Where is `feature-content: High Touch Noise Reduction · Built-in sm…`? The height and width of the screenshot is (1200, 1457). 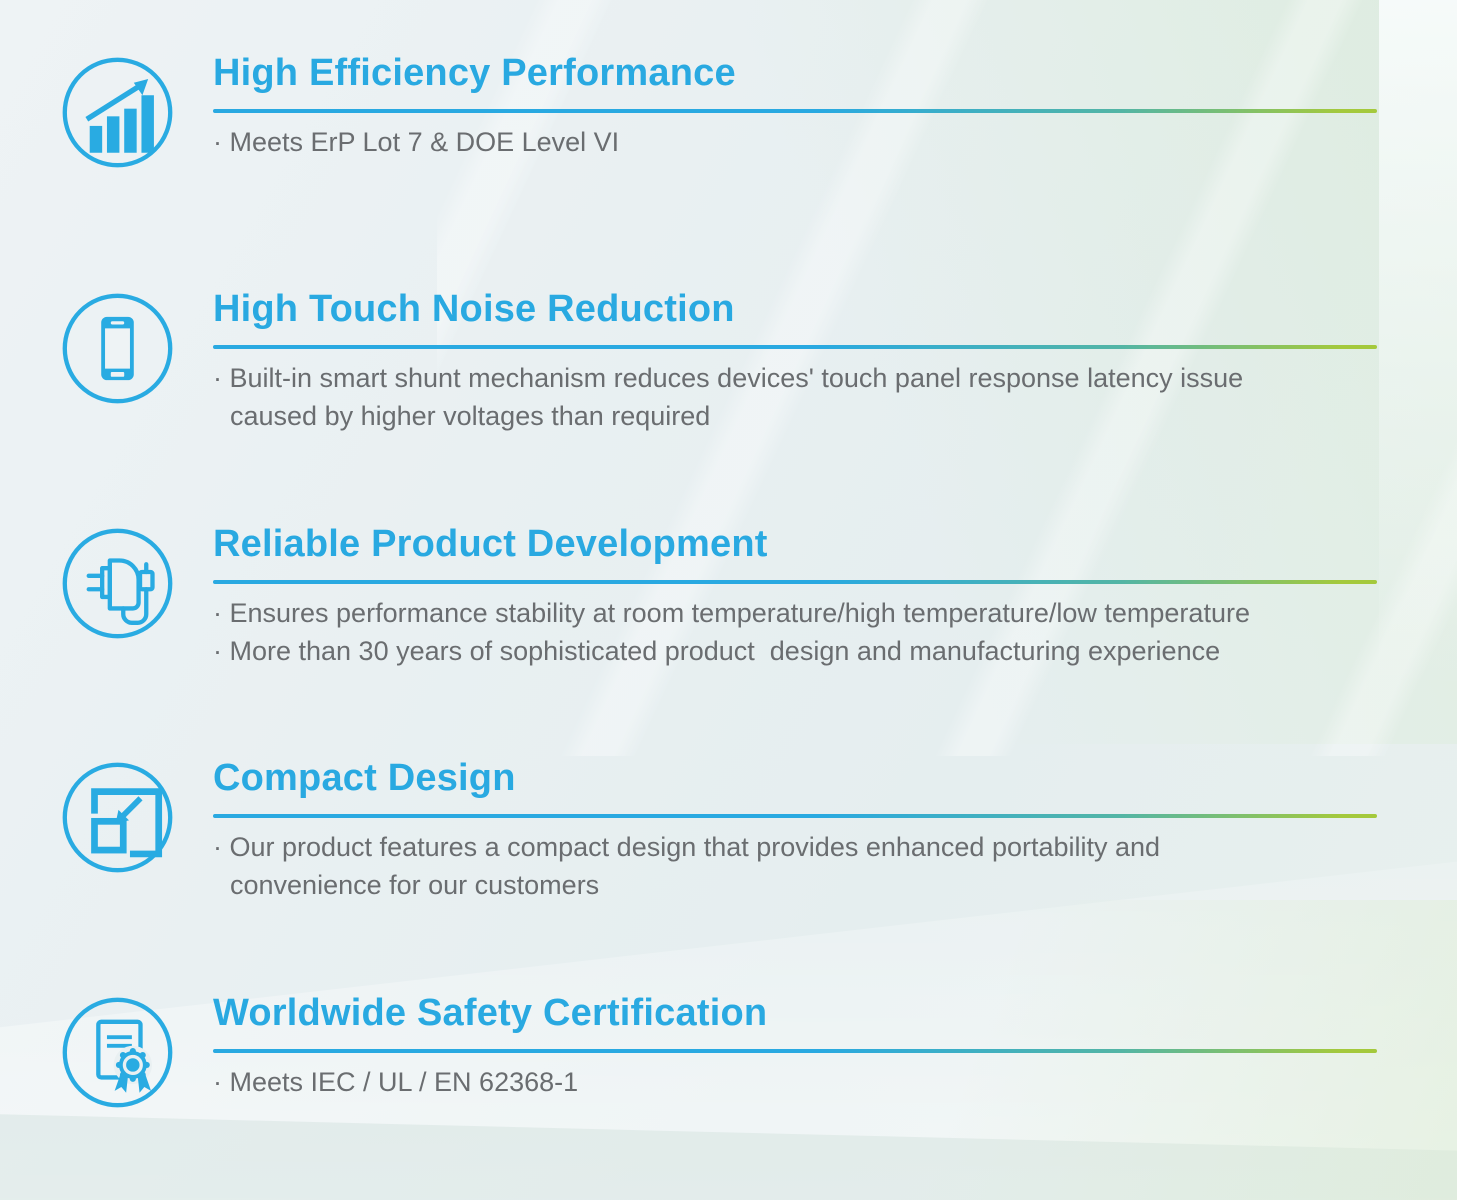 feature-content: High Touch Noise Reduction · Built-in sm… is located at coordinates (795, 362).